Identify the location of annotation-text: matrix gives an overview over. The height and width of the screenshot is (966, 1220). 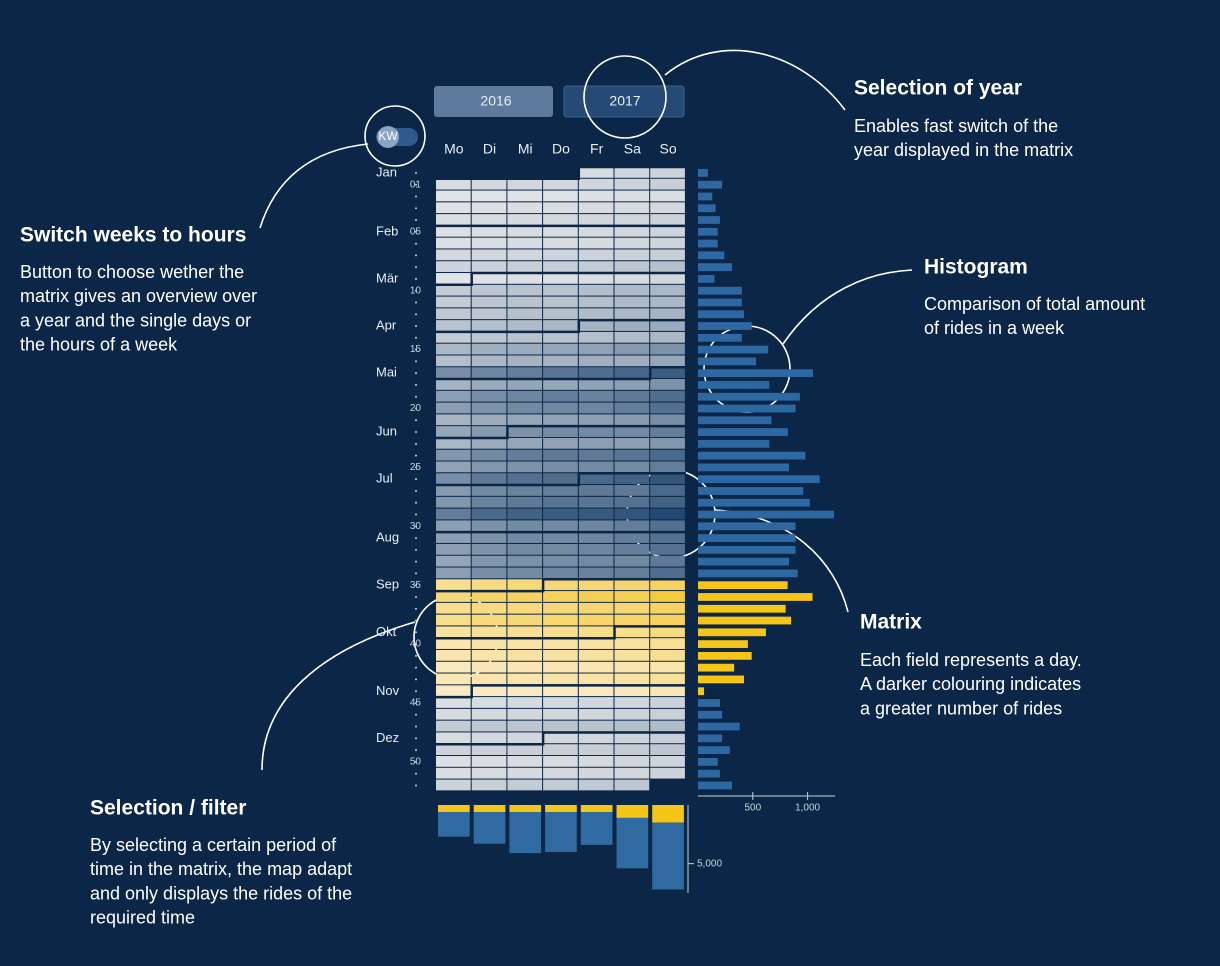
(138, 296).